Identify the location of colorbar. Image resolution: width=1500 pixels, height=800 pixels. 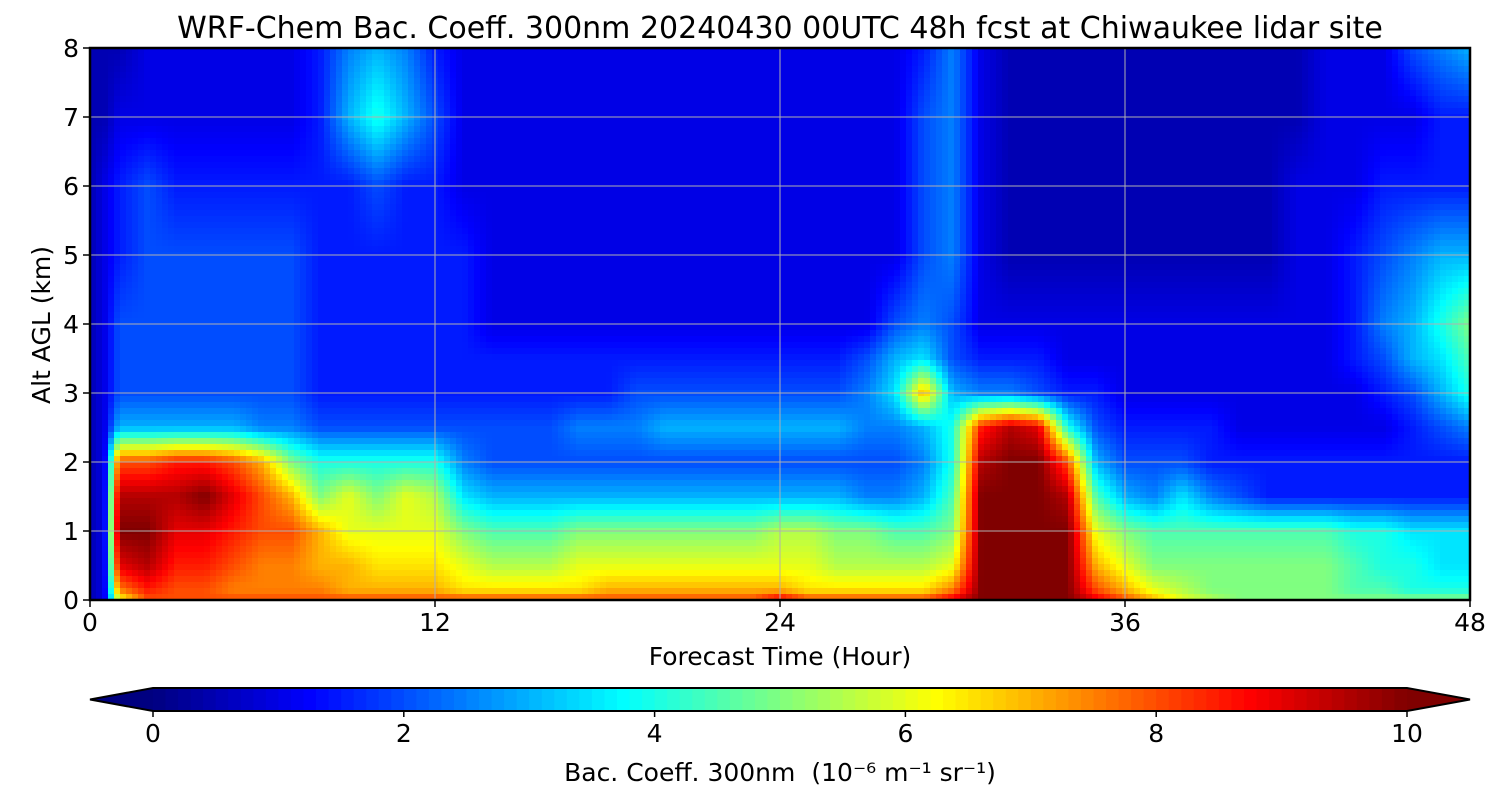
(780, 699).